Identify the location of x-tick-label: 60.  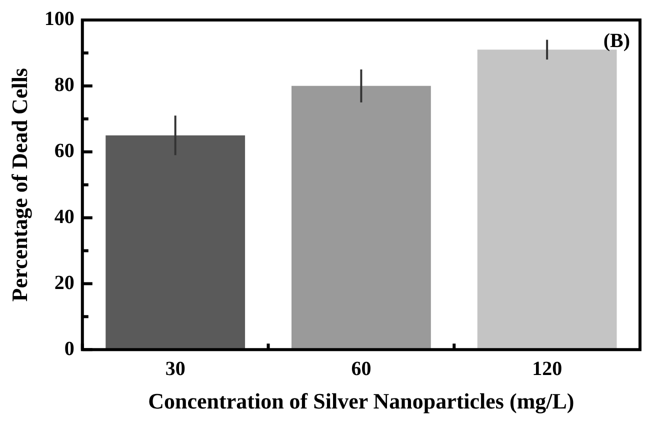
(361, 369).